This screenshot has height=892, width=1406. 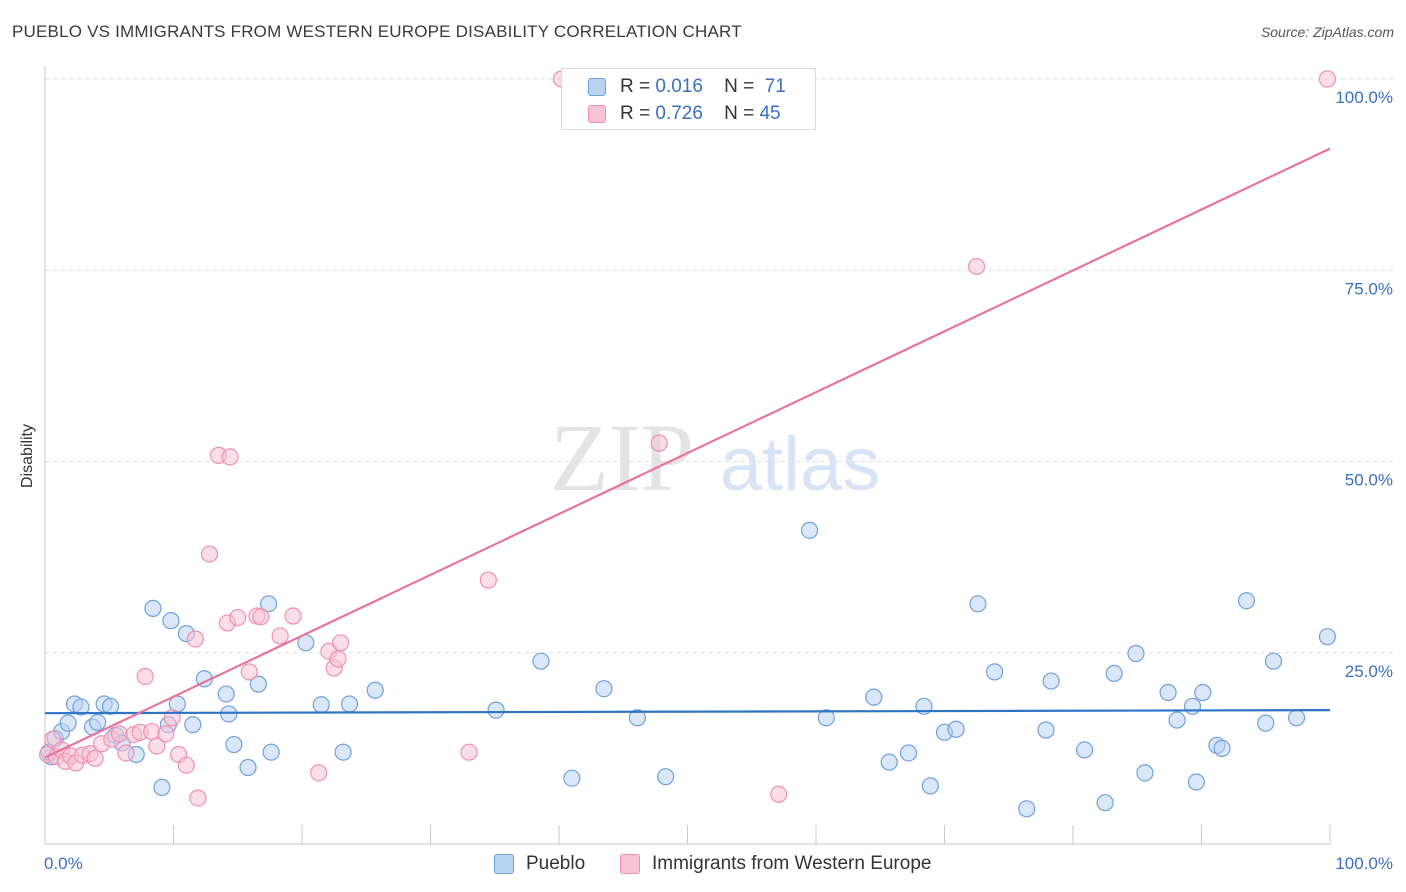 I want to click on watermark-atlas: atlas, so click(x=800, y=464).